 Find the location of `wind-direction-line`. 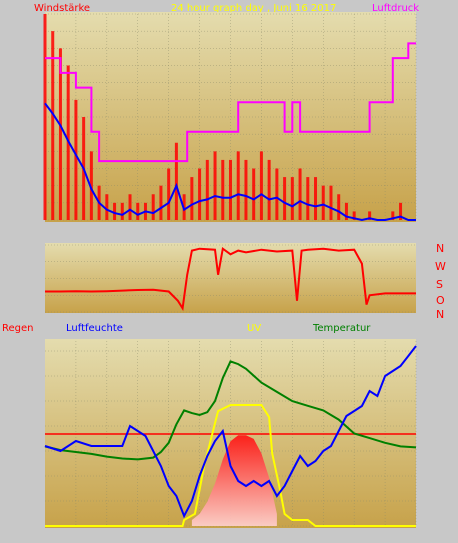

wind-direction-line is located at coordinates (230, 279).